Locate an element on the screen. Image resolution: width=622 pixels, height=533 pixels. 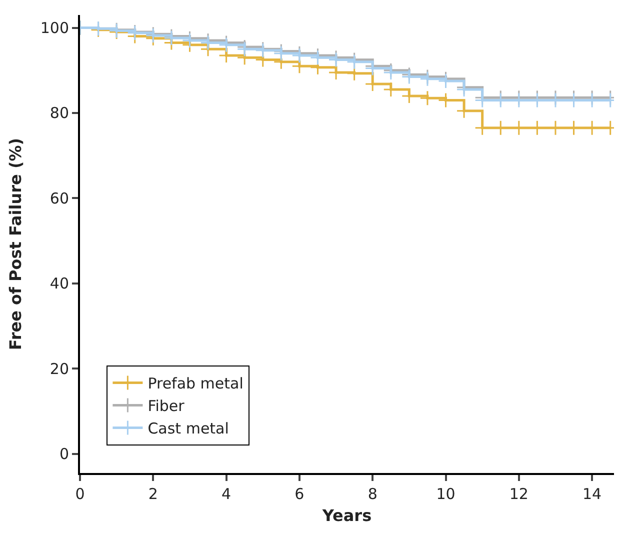
y-tick-label: 0 is located at coordinates (64, 454).